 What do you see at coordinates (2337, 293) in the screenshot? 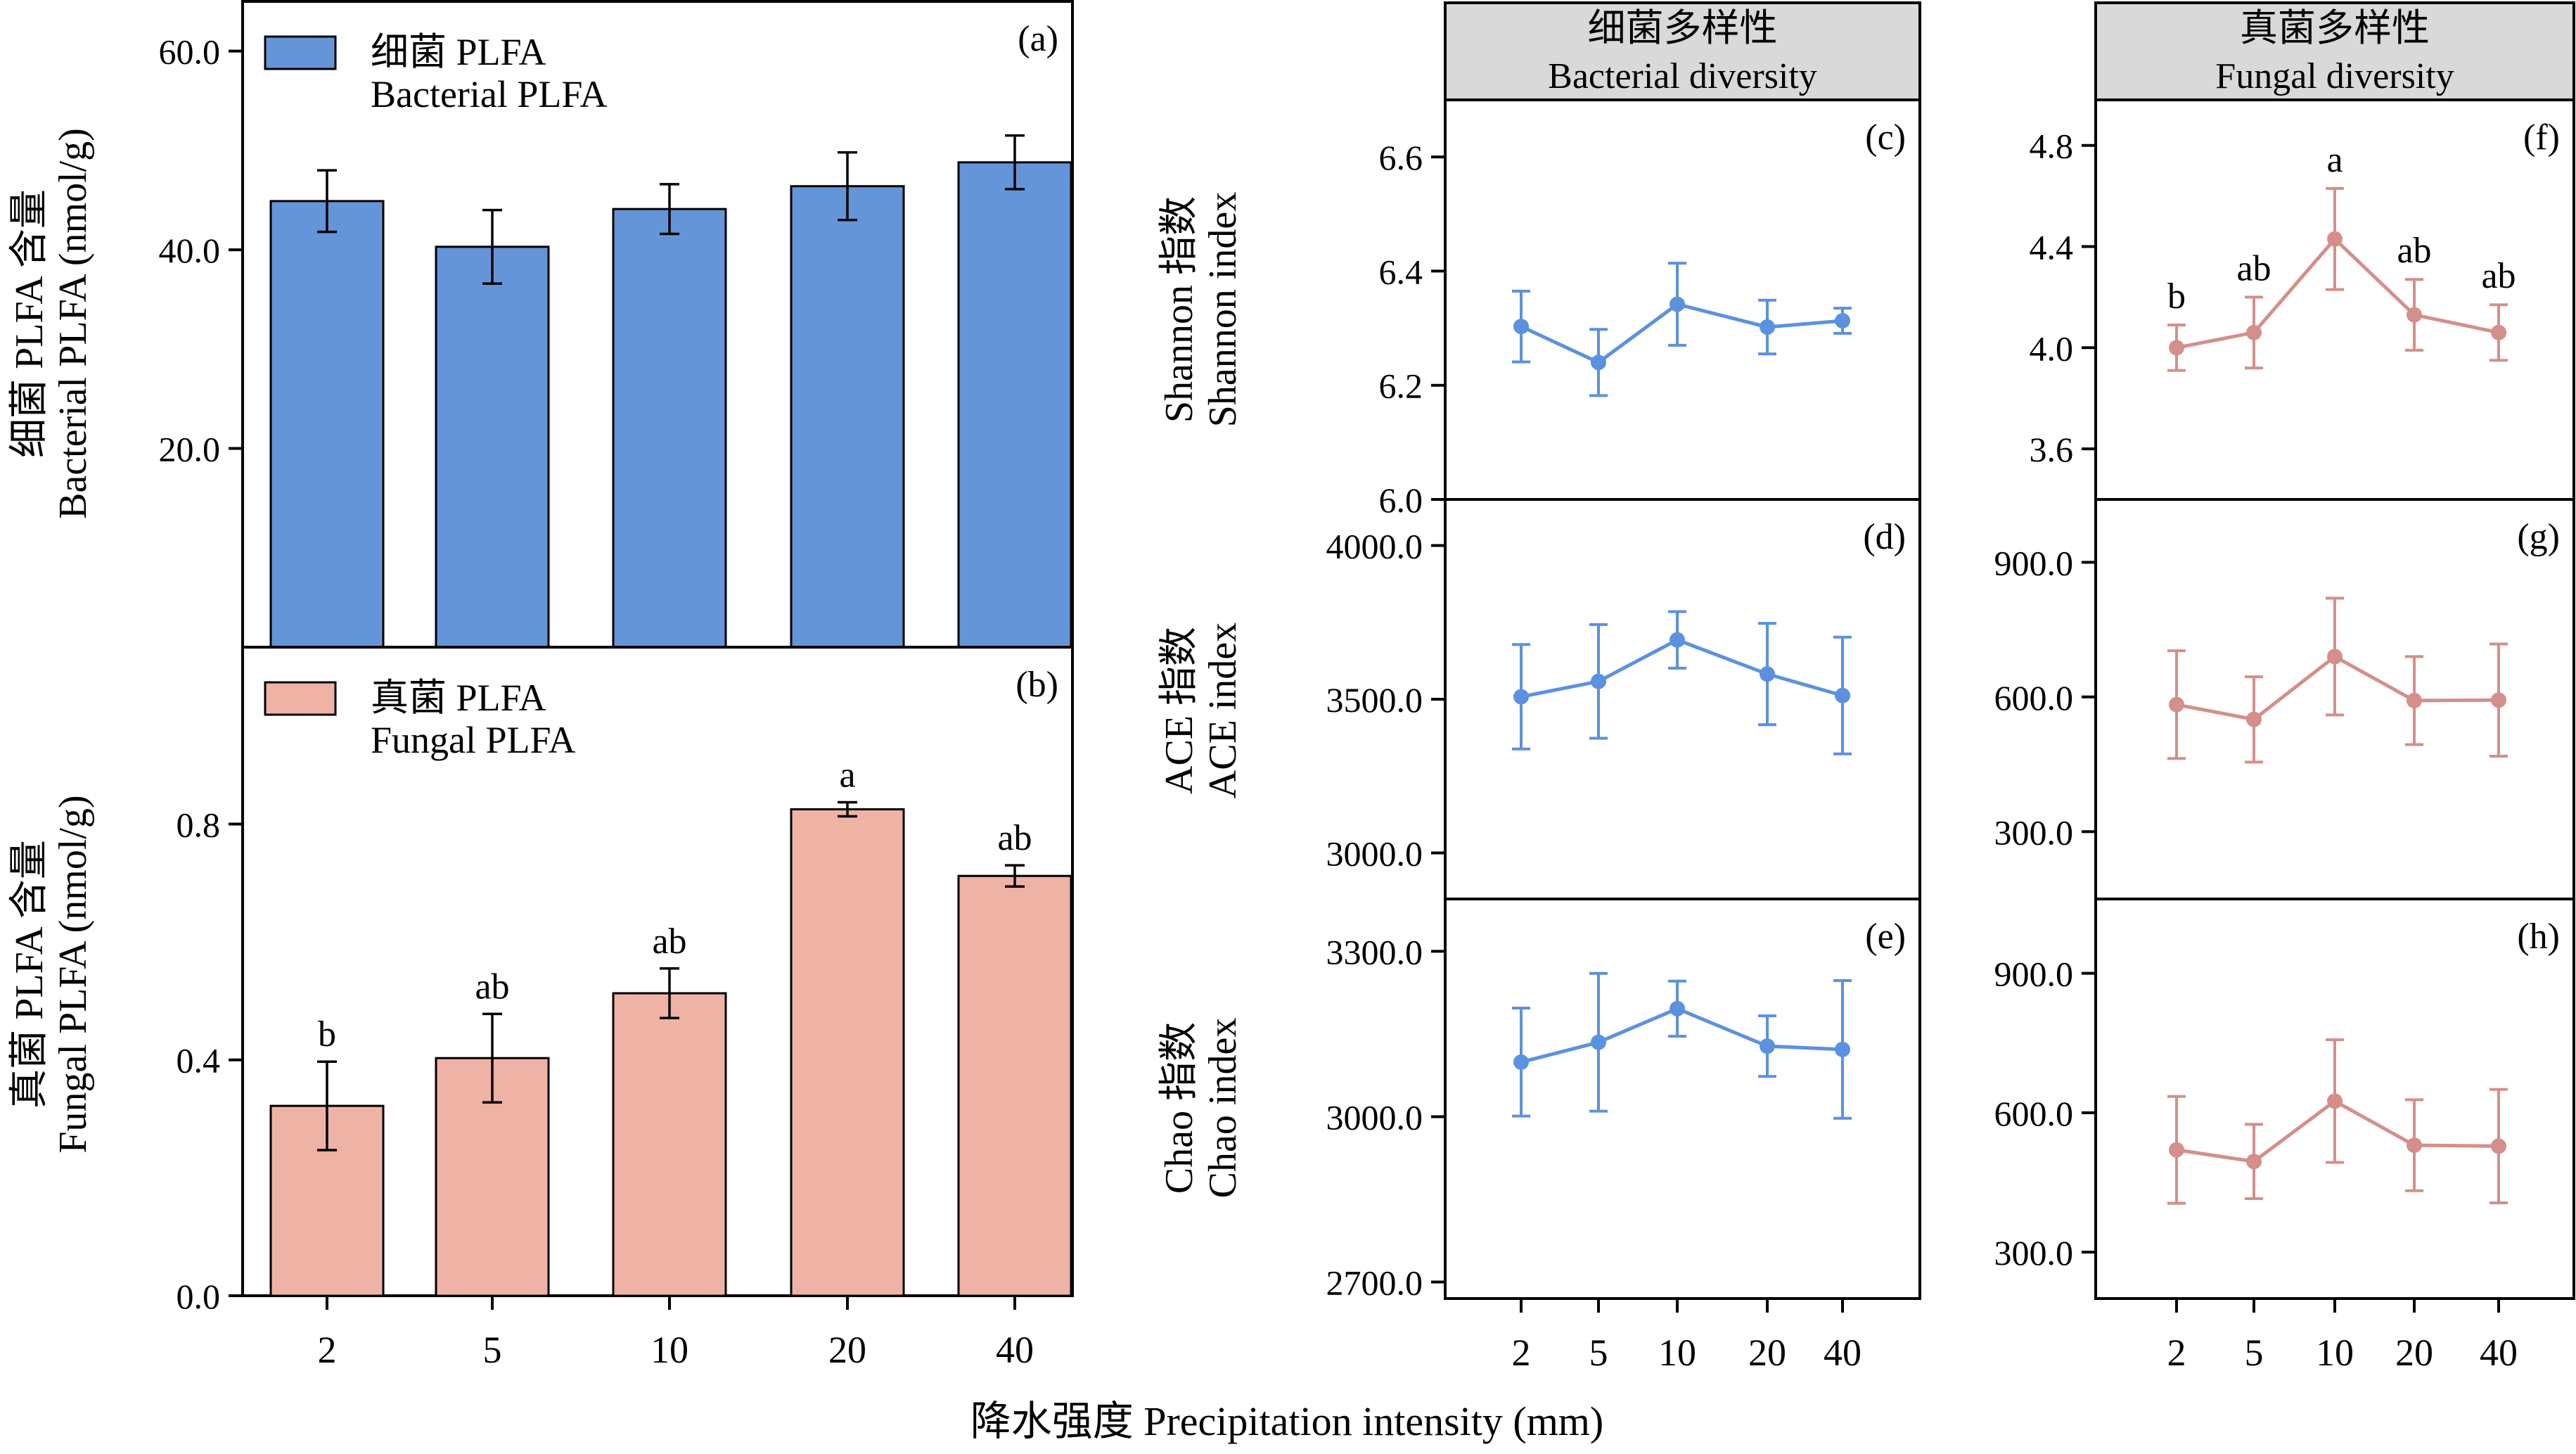
I see `panel-f-series-line` at bounding box center [2337, 293].